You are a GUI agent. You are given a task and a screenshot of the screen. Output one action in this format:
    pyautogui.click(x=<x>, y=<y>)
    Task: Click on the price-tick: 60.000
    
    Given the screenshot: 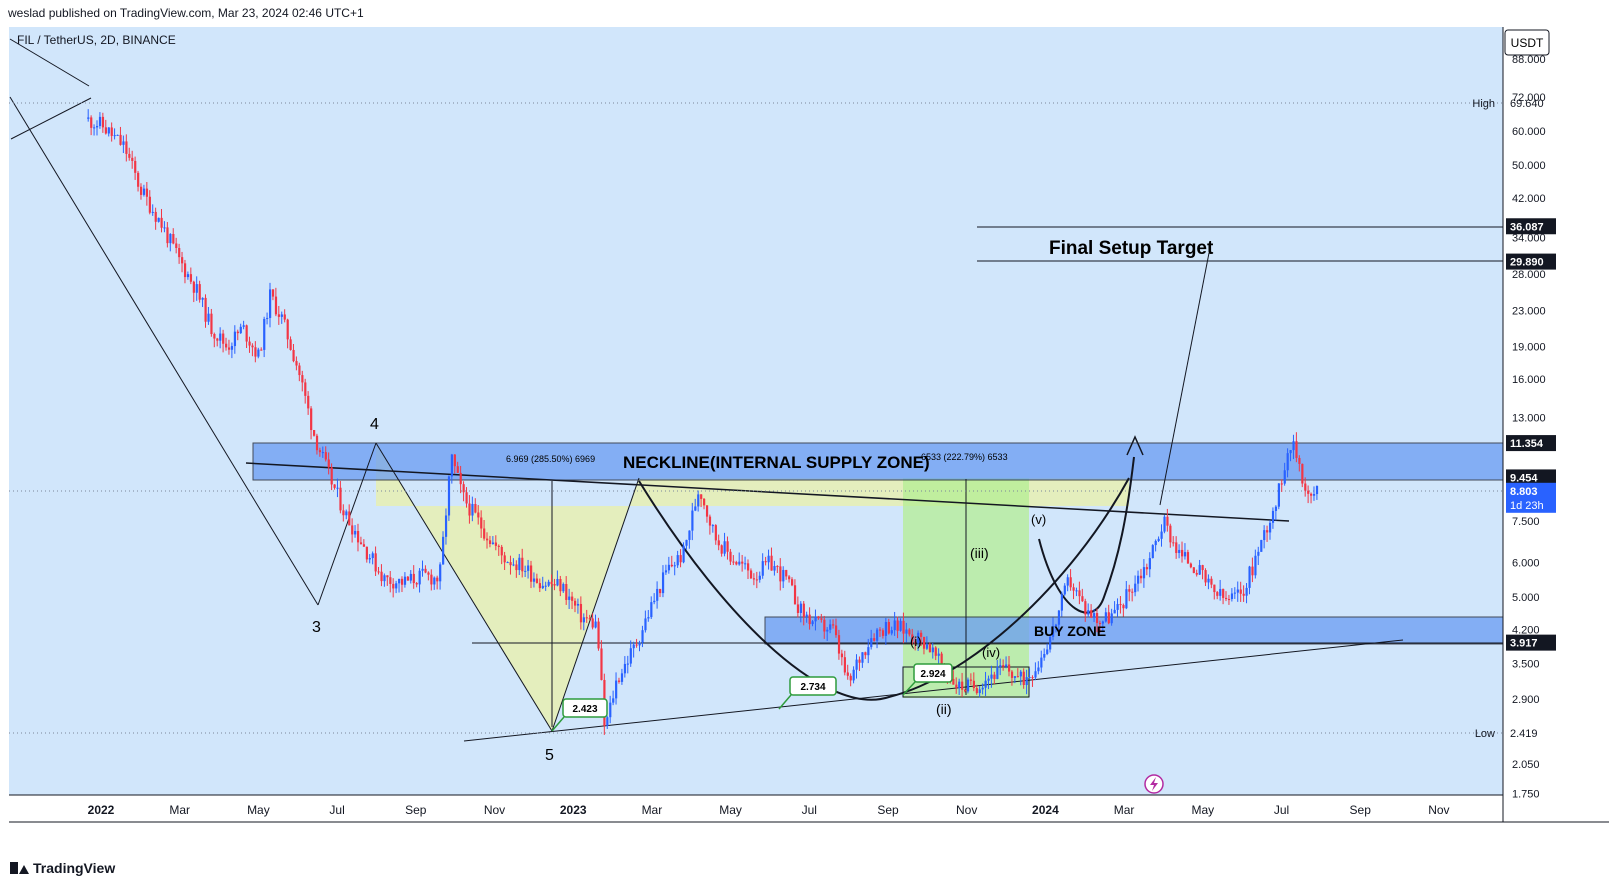 What is the action you would take?
    pyautogui.click(x=1529, y=132)
    